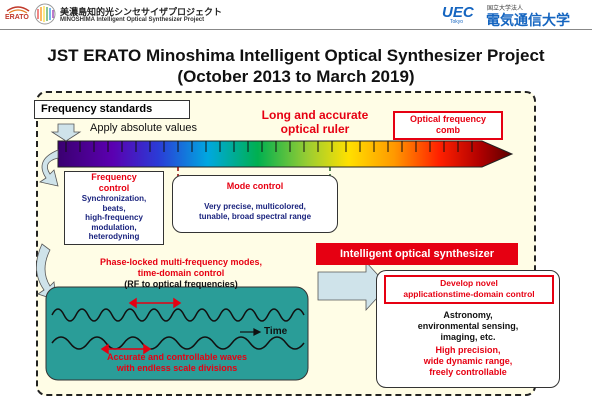 Image resolution: width=592 pixels, height=410 pixels. I want to click on frequency-standards-box: Frequency standards, so click(112, 109).